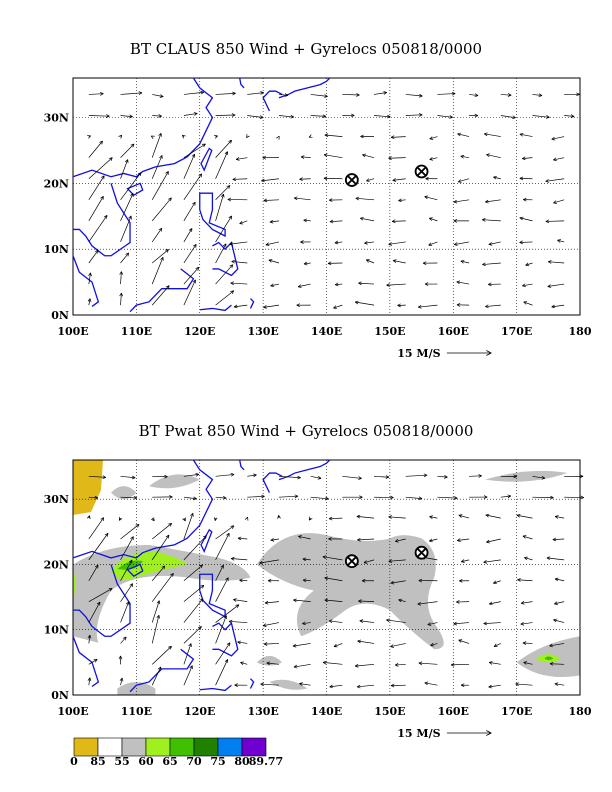 The height and width of the screenshot is (792, 612). Describe the element at coordinates (194, 761) in the screenshot. I see `colorbar-label: 70` at that location.